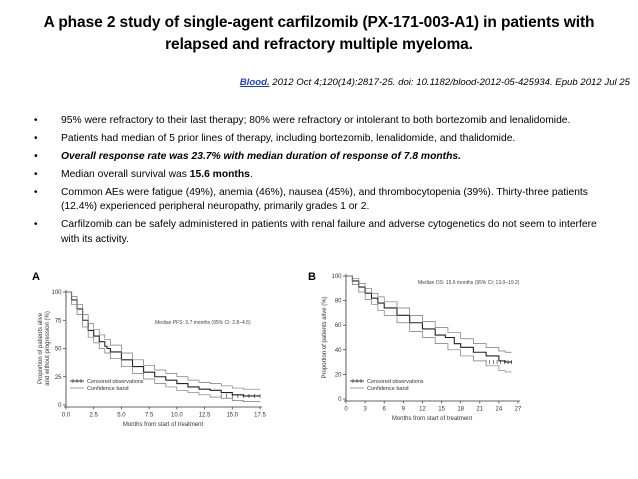  Describe the element at coordinates (66, 416) in the screenshot. I see `x-tick-label: 0.0` at that location.